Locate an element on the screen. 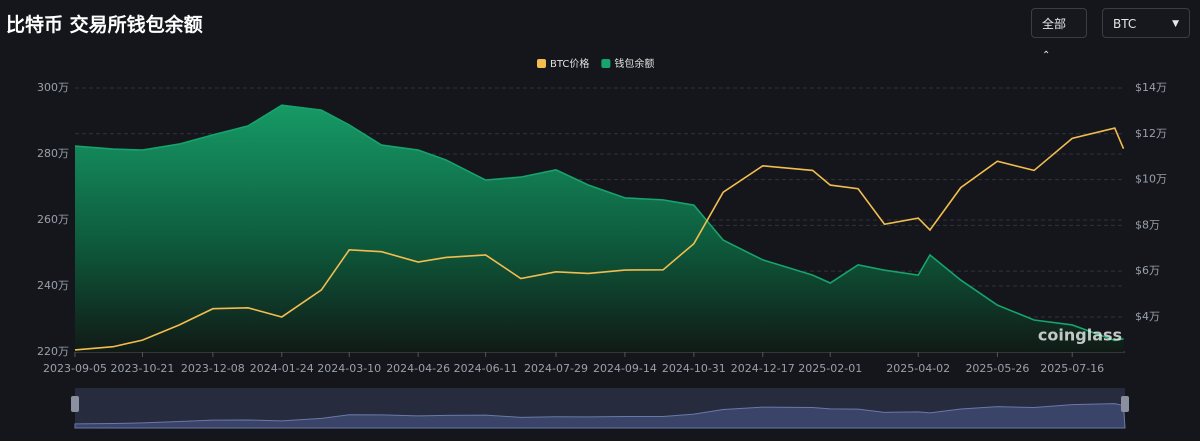 The image size is (1200, 441). x-tick-label: 2024-01-24 is located at coordinates (282, 368).